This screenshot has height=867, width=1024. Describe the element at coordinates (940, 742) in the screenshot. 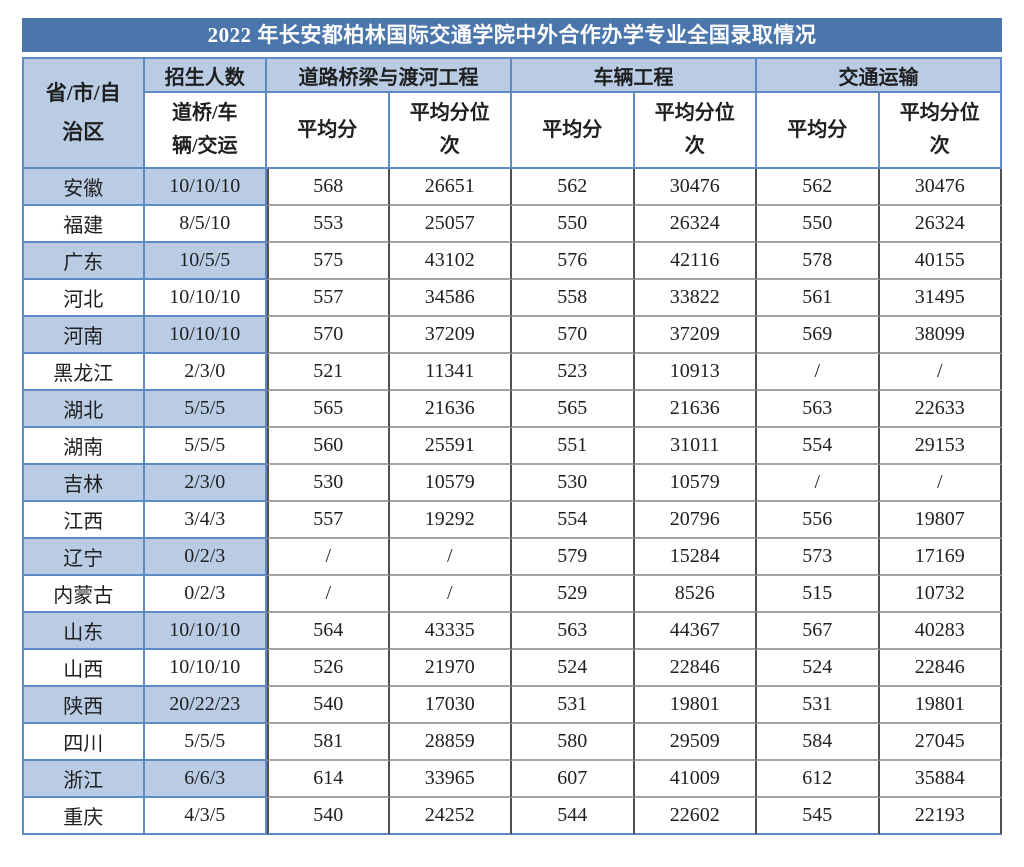

I see `avg-rank-cell: 27045` at that location.